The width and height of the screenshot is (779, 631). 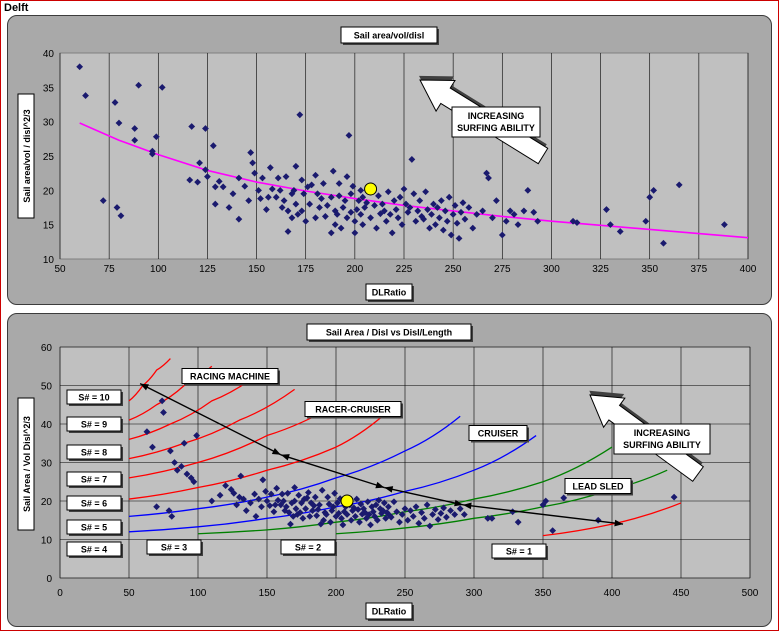 What do you see at coordinates (502, 269) in the screenshot?
I see `x-tick-label: 275` at bounding box center [502, 269].